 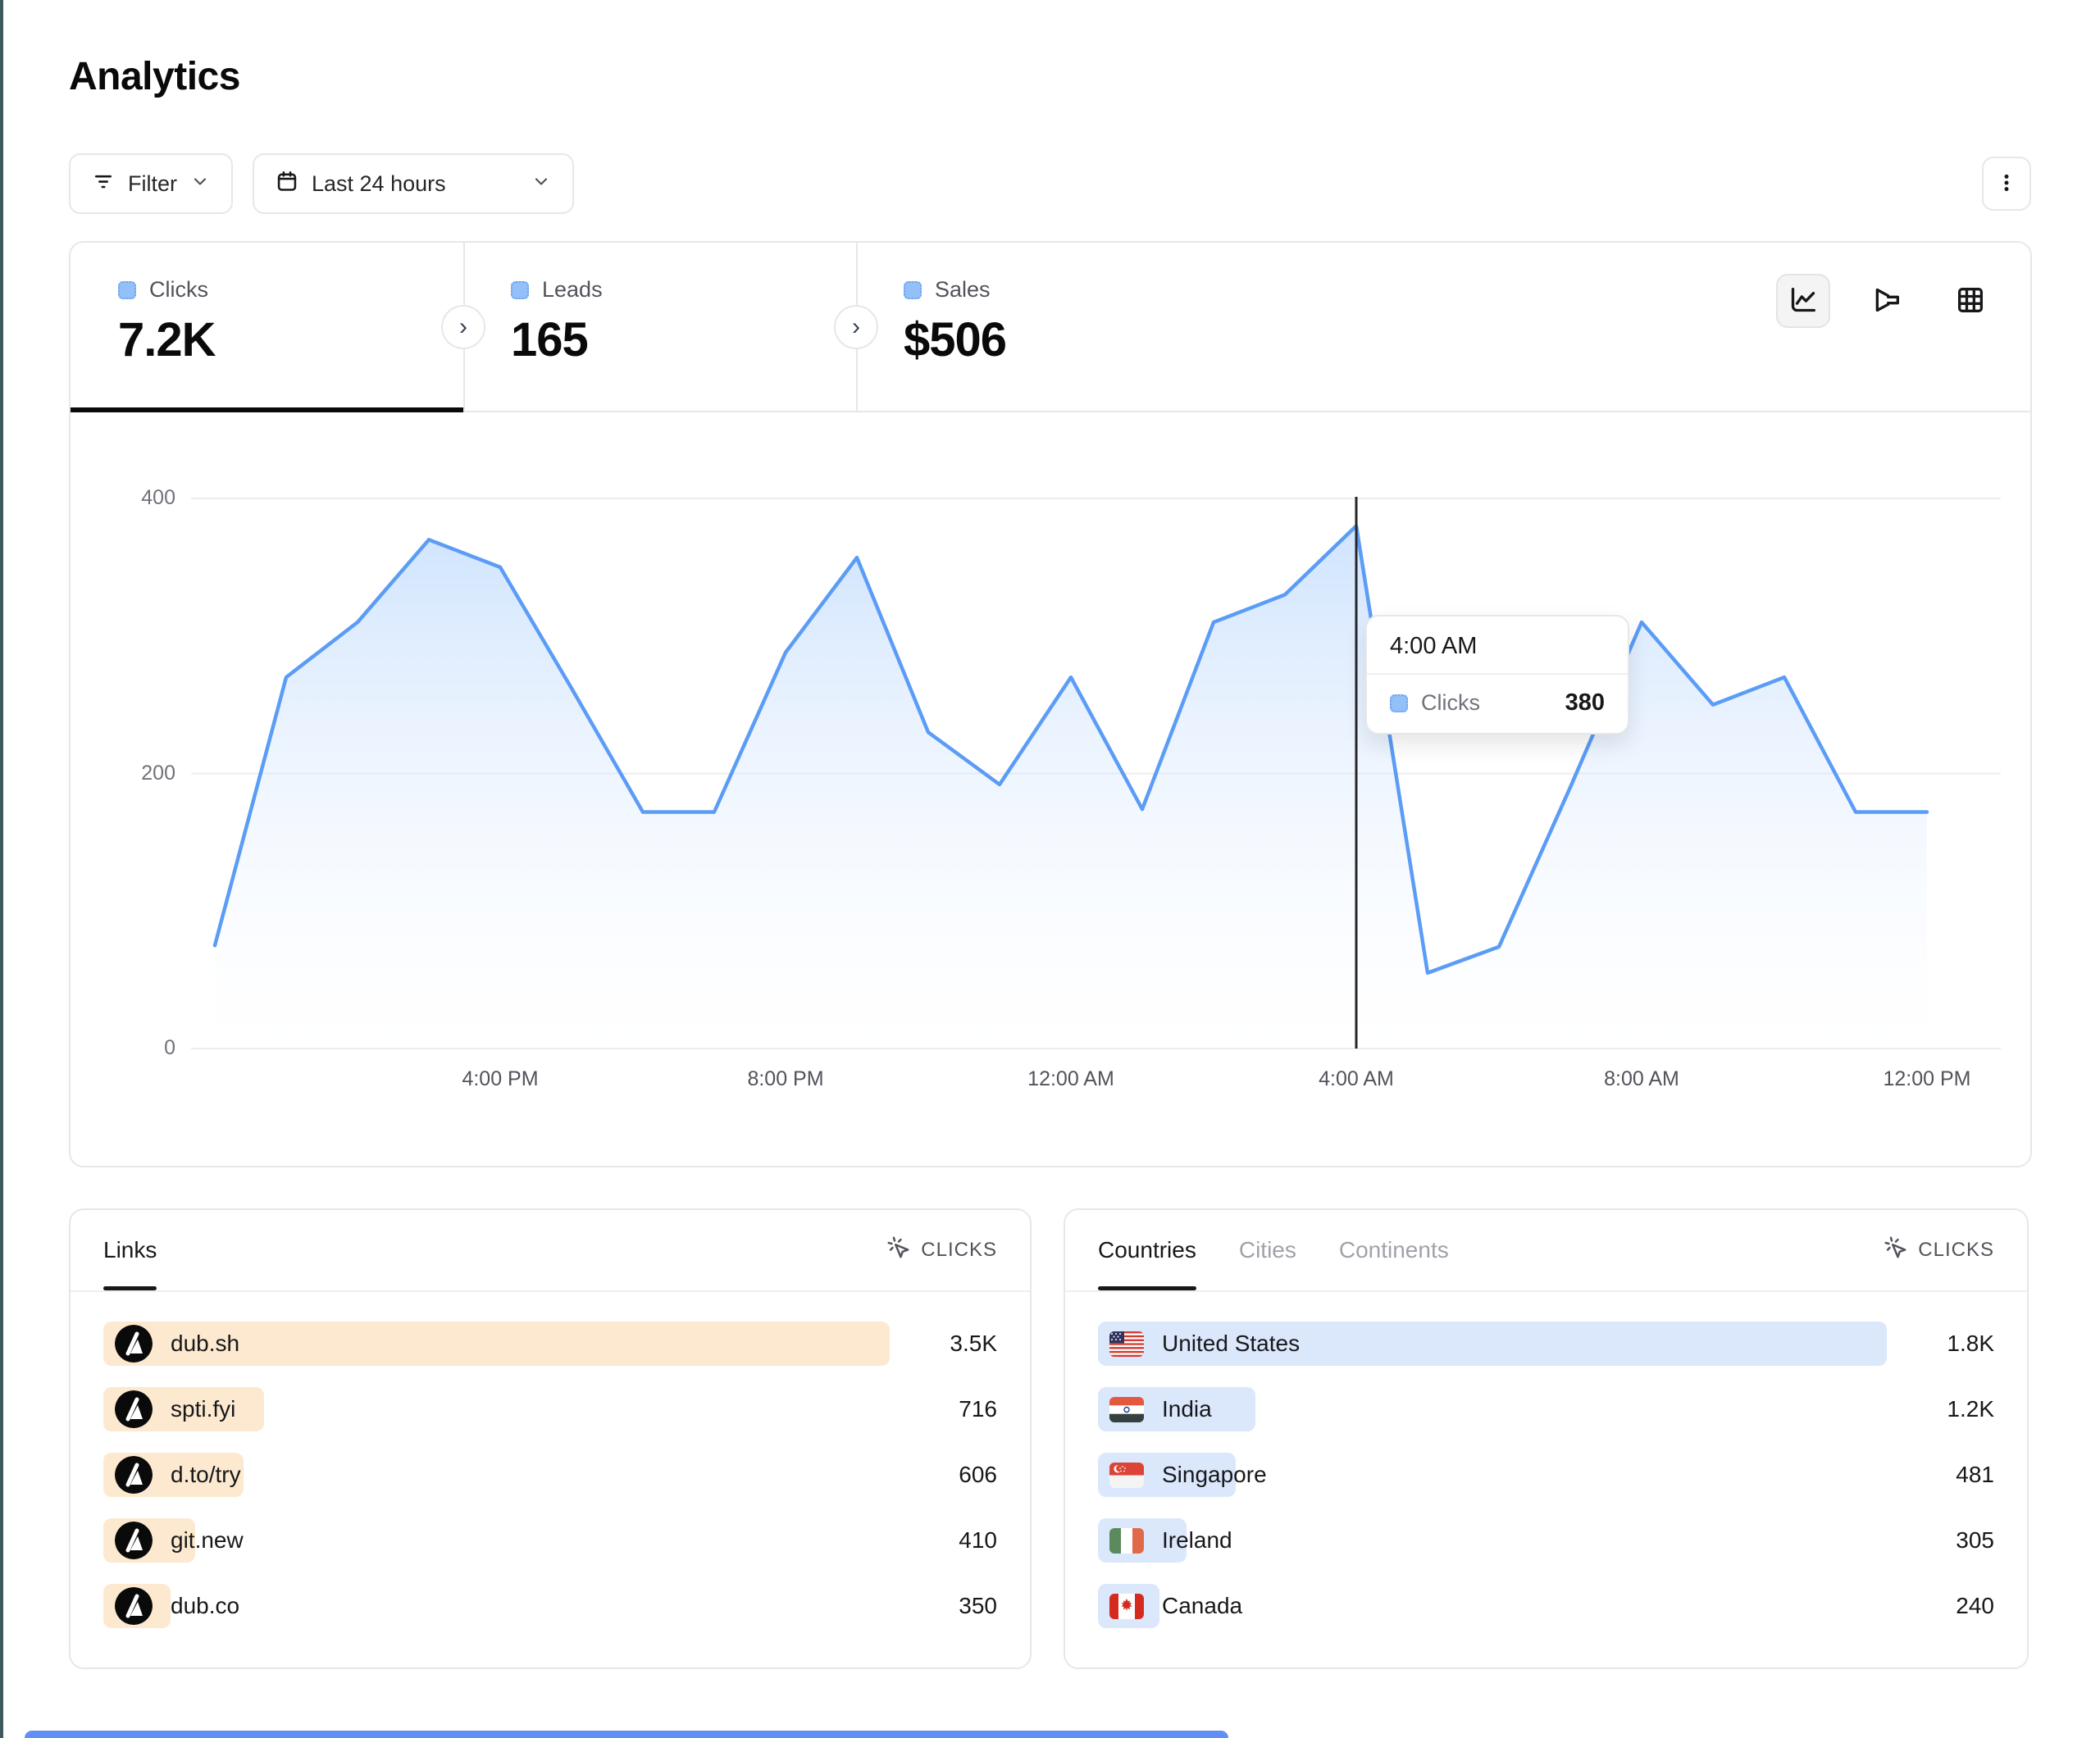 What do you see at coordinates (267, 327) in the screenshot?
I see `stat-tab-clicks: Clicks 7.2K` at bounding box center [267, 327].